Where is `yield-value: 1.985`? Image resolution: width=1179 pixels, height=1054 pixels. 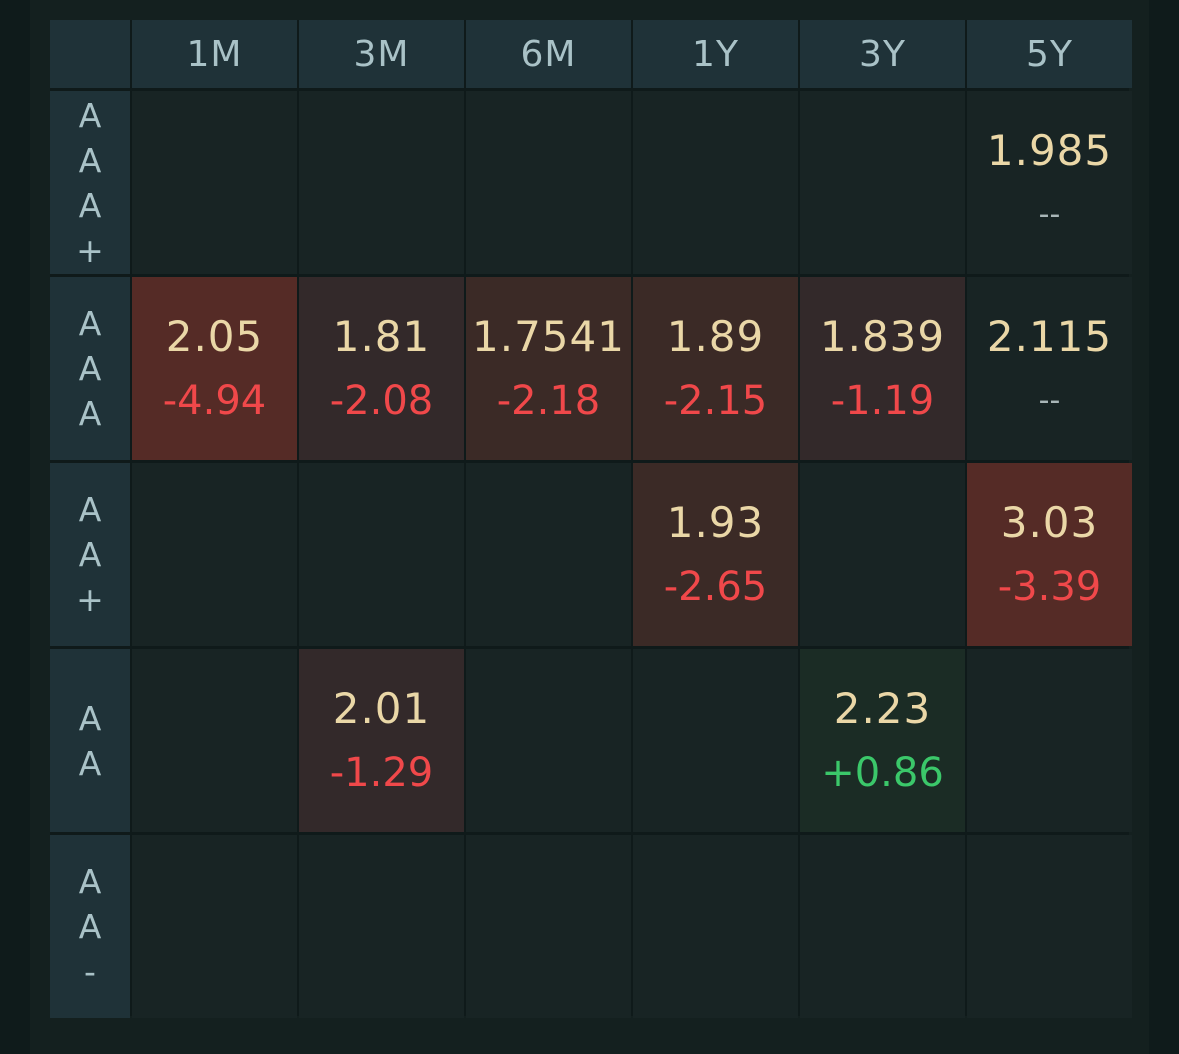 yield-value: 1.985 is located at coordinates (1049, 150).